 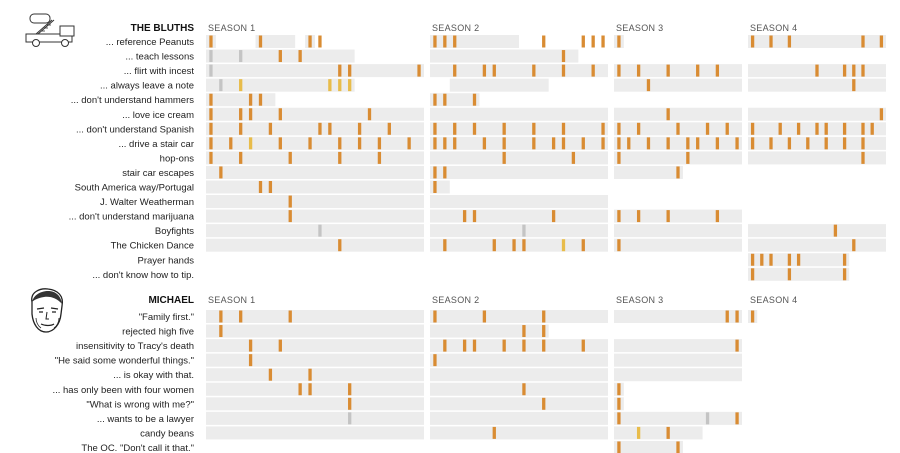 What do you see at coordinates (808, 143) in the screenshot?
I see `episode-mark-drive-a-stair-car-s4e7` at bounding box center [808, 143].